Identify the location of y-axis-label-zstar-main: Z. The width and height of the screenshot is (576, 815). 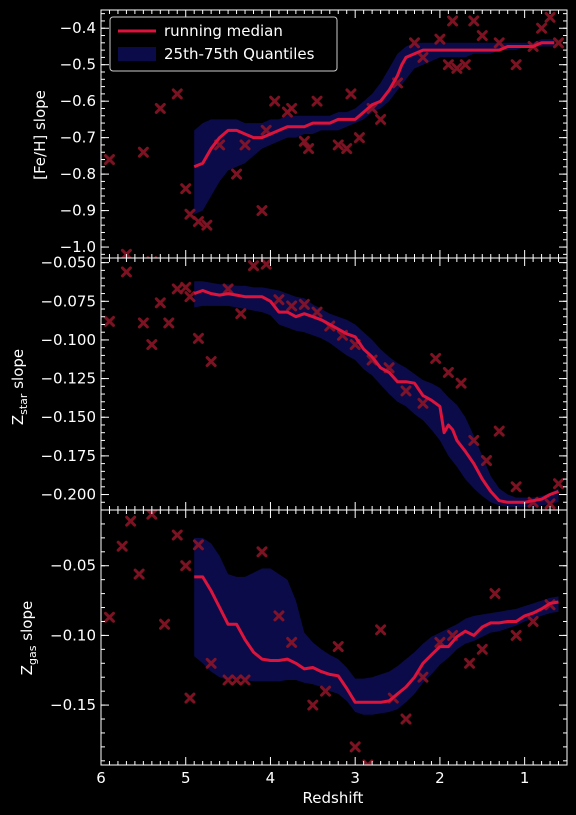
(18, 420).